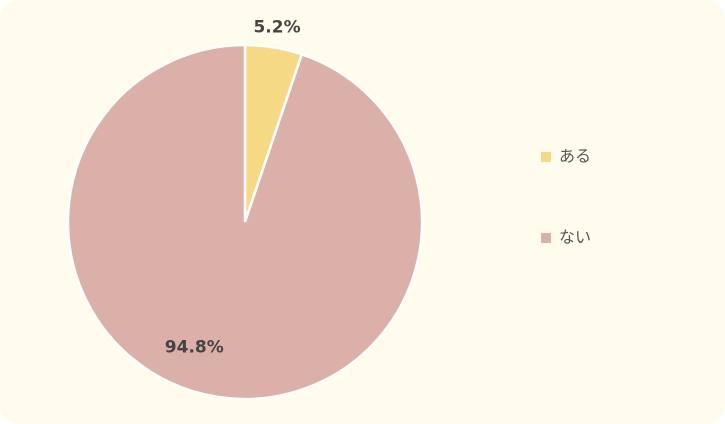 Image resolution: width=725 pixels, height=424 pixels. Describe the element at coordinates (194, 348) in the screenshot. I see `value-label: 94.8%` at that location.